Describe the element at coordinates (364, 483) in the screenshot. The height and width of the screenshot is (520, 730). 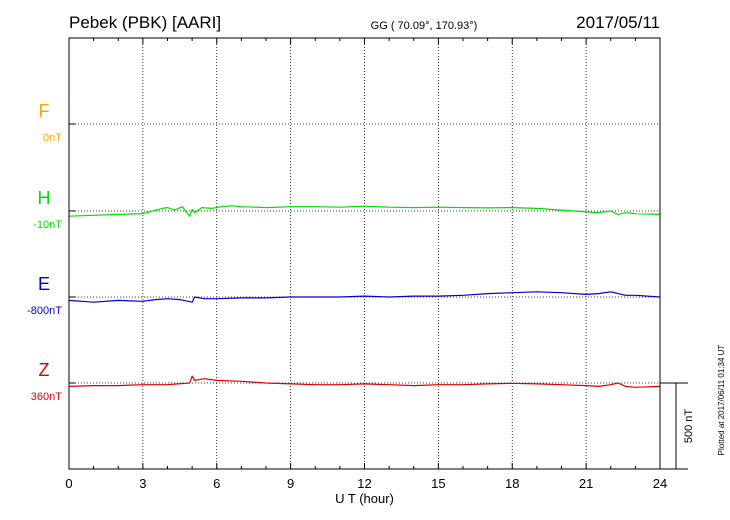
I see `x-tick-label: 12` at that location.